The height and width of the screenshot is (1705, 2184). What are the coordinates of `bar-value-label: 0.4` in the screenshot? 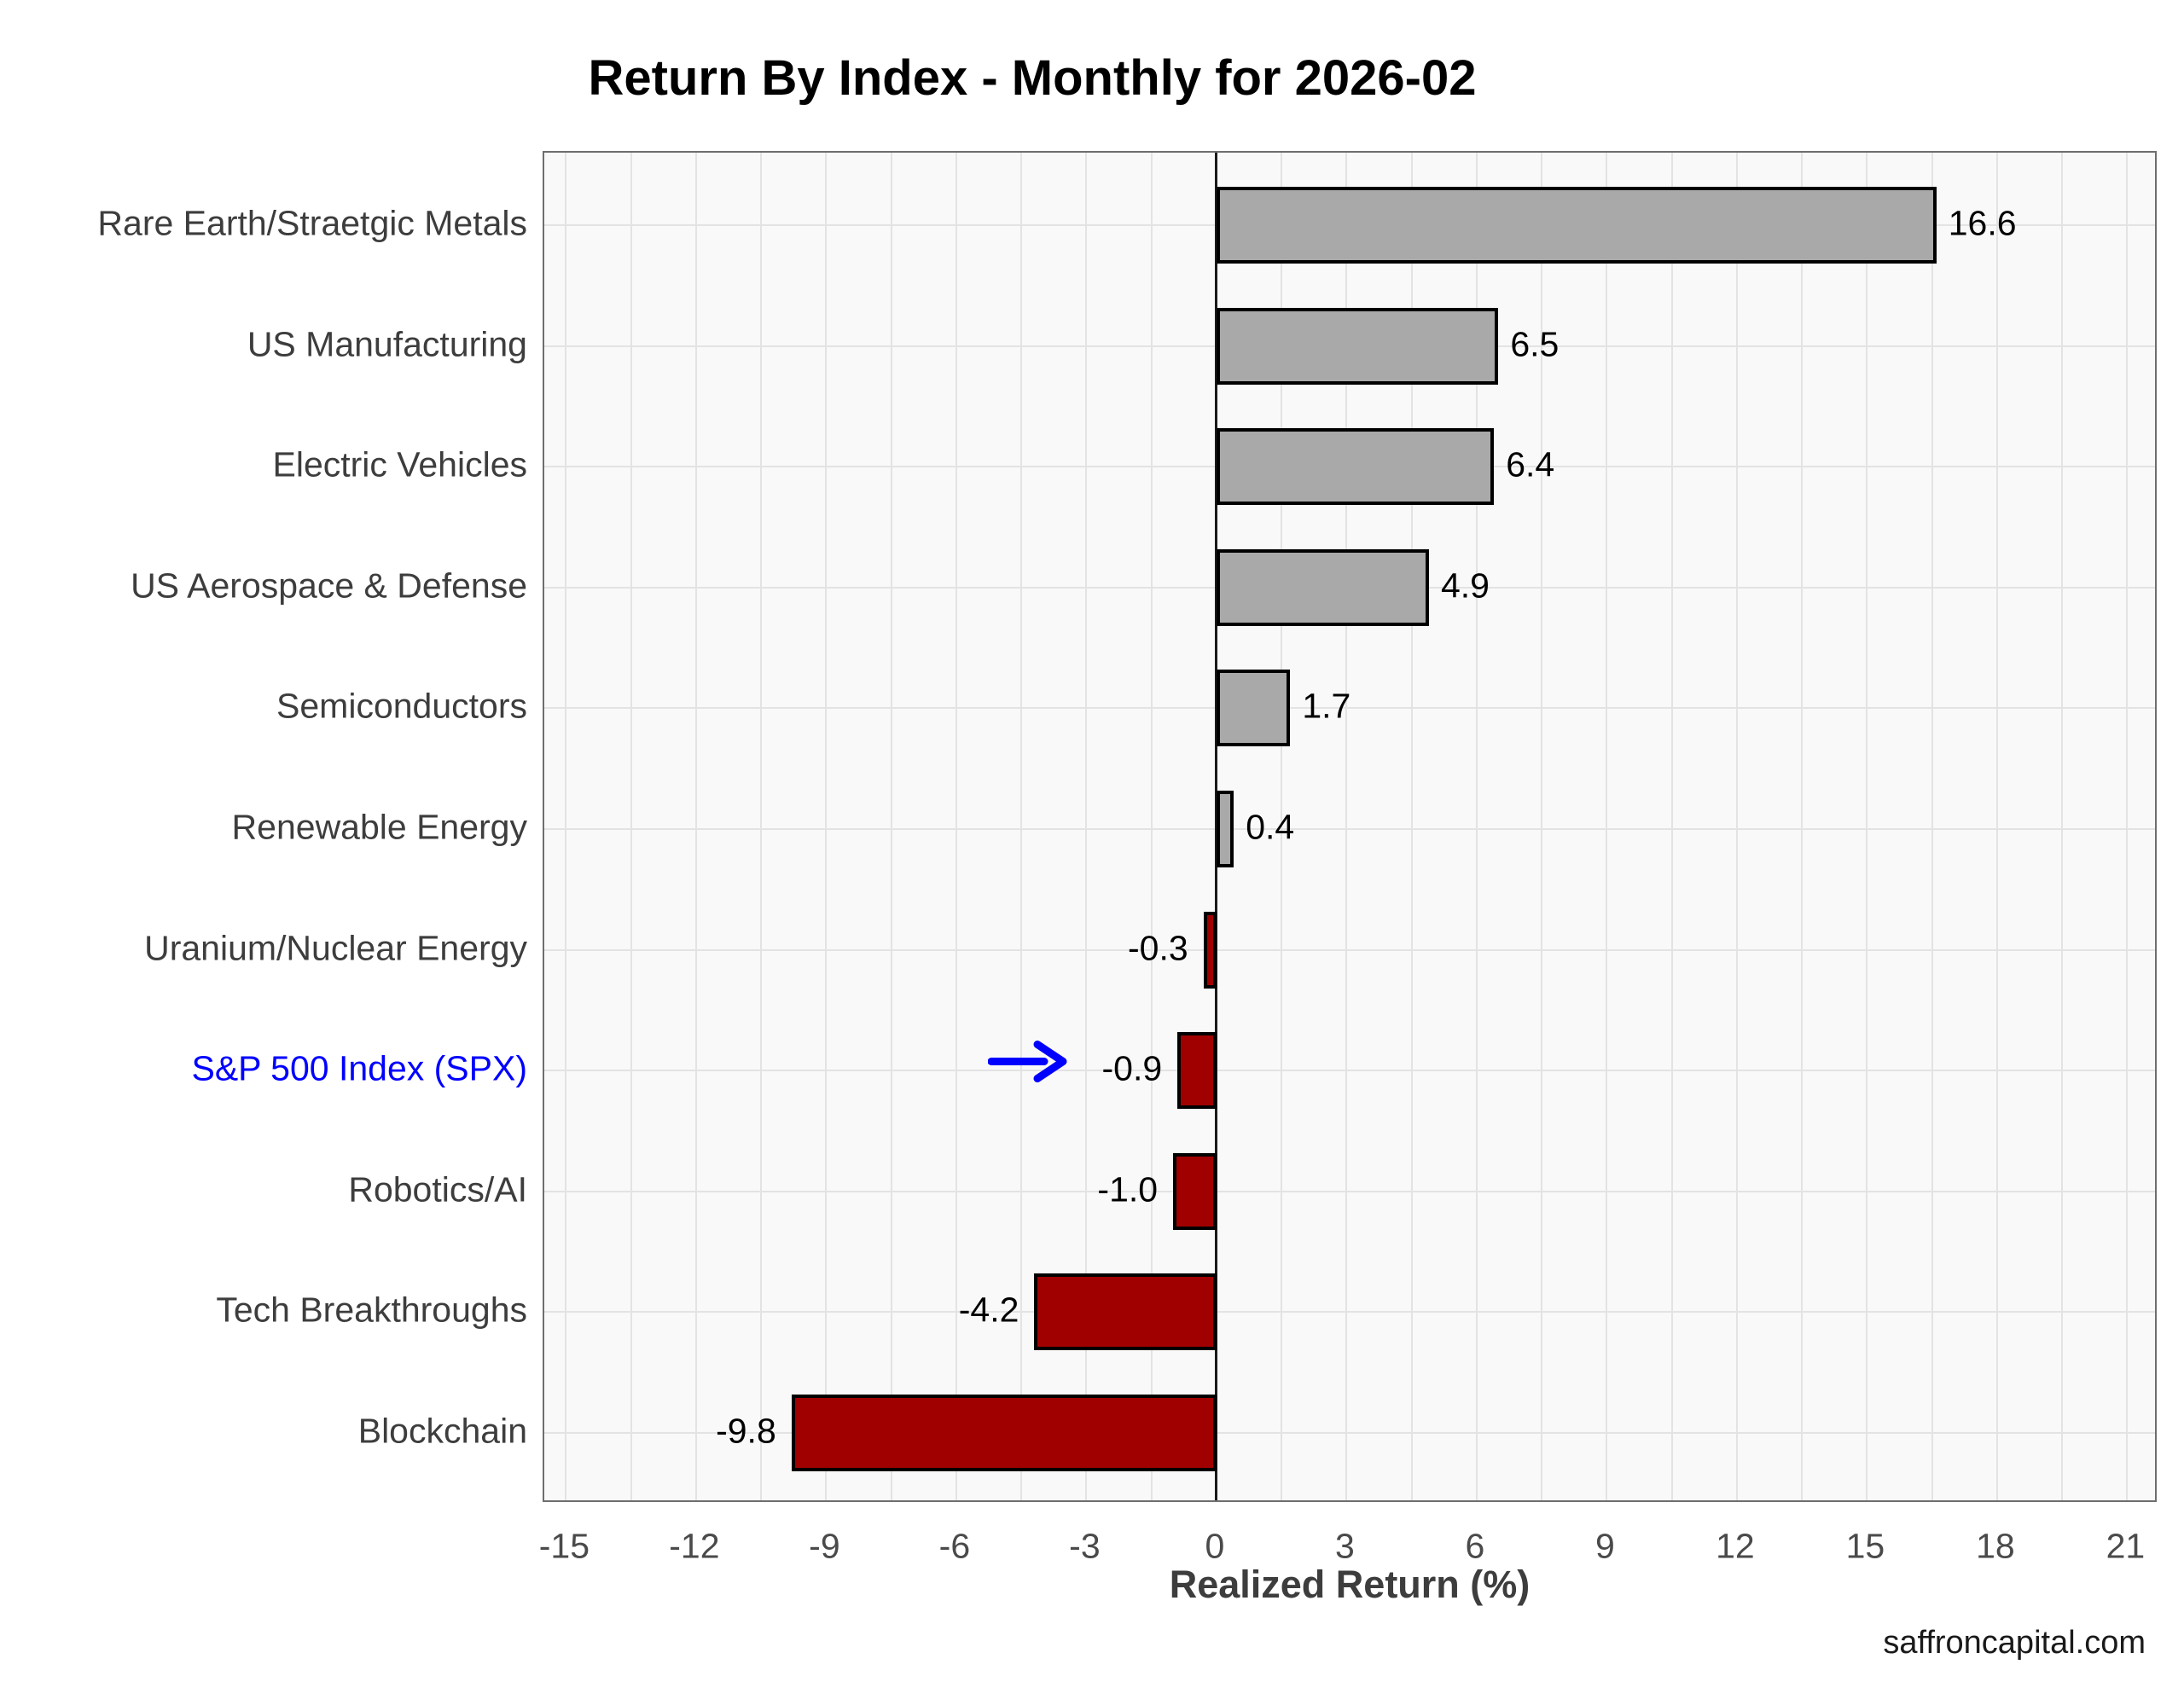 It's located at (1270, 827).